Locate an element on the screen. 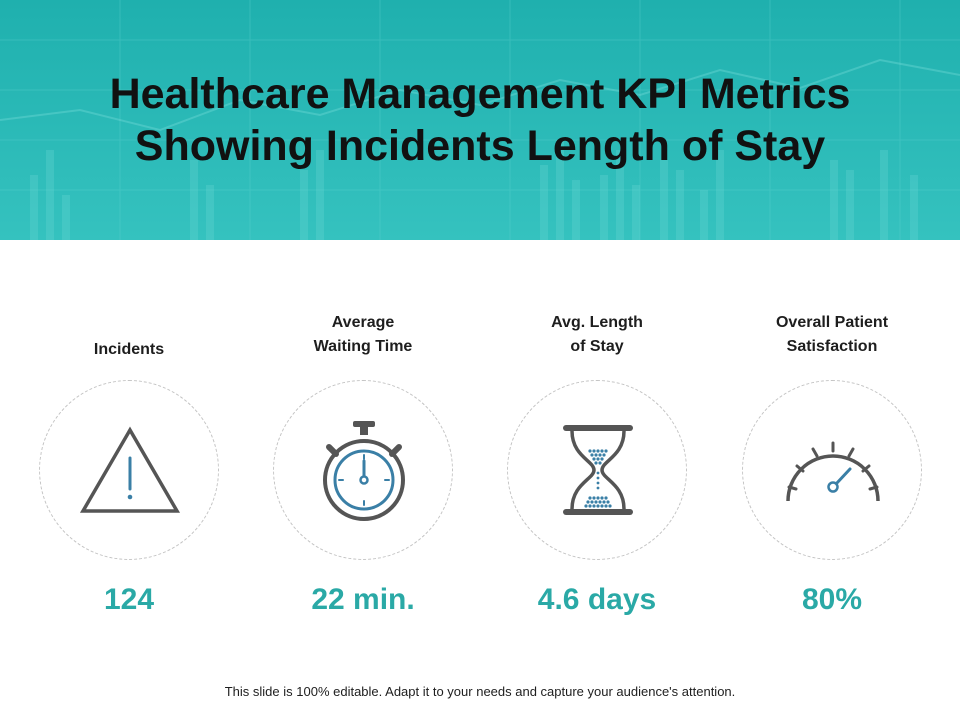 Image resolution: width=960 pixels, height=720 pixels. stopwatch-icon is located at coordinates (364, 471).